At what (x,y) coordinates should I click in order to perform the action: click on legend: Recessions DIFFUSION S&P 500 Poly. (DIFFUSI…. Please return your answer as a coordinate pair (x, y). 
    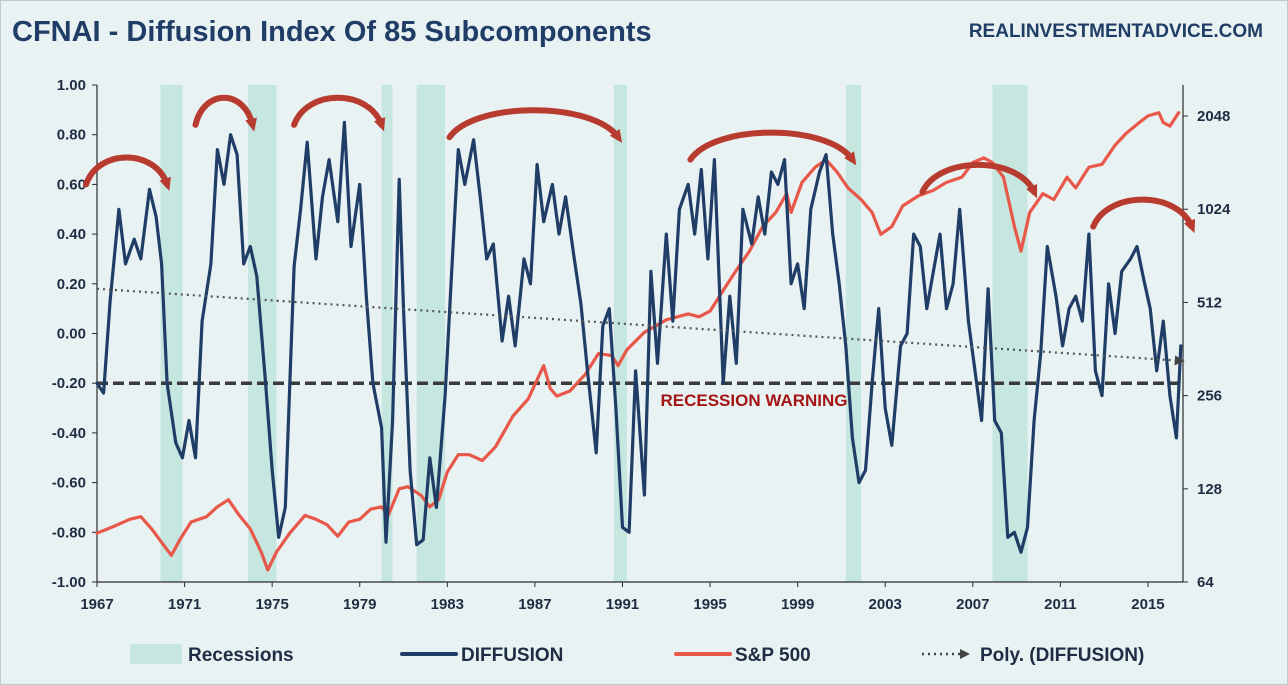
    Looking at the image, I should click on (637, 655).